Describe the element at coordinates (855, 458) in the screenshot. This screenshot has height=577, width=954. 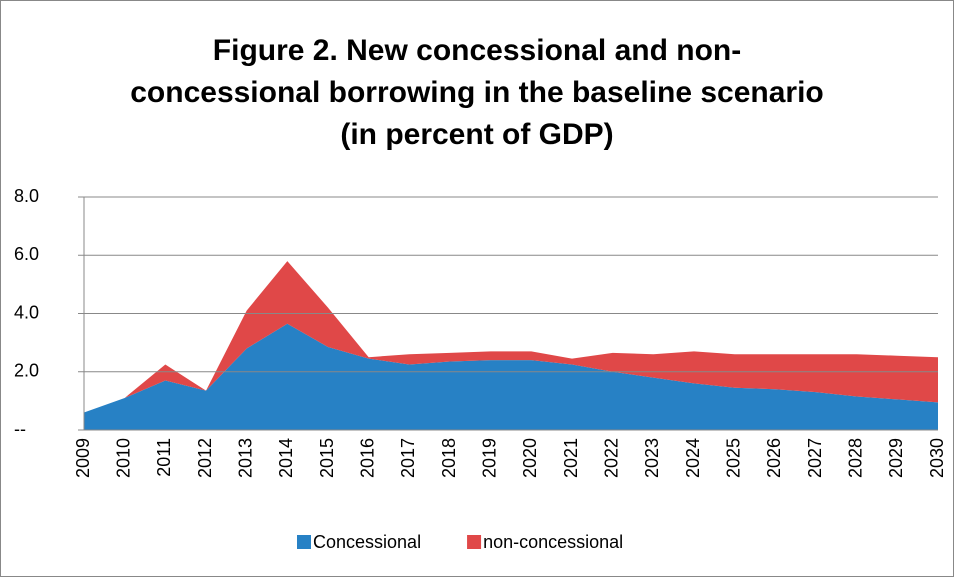
I see `x-tick-label: 2028` at that location.